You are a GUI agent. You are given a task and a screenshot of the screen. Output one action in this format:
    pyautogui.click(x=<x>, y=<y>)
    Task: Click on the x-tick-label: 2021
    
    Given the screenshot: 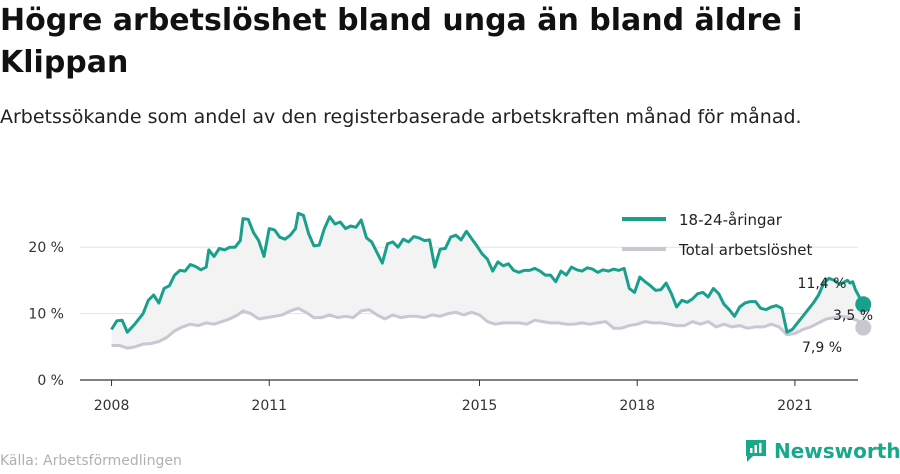 What is the action you would take?
    pyautogui.click(x=795, y=406)
    